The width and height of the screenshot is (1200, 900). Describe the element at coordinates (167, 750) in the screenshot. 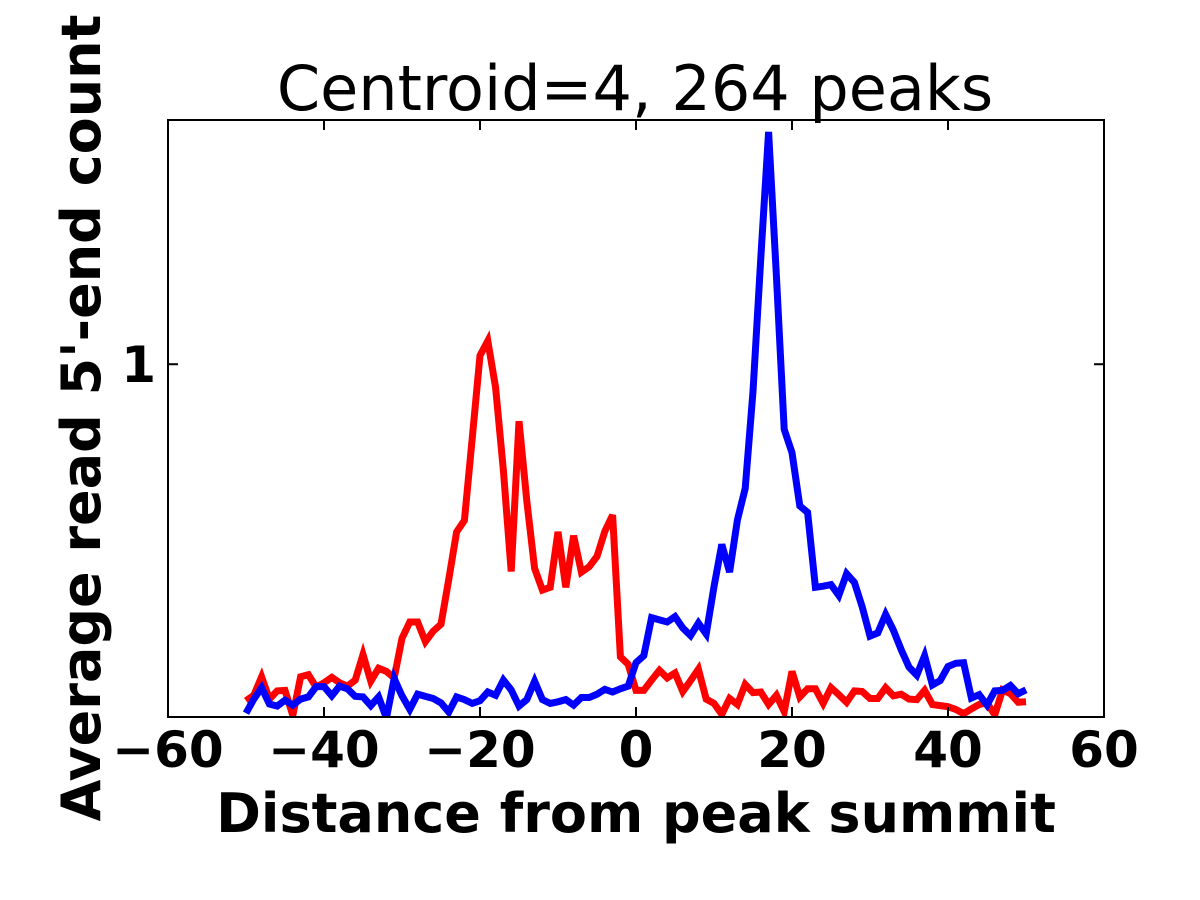

I see `x-tick-label: −60` at that location.